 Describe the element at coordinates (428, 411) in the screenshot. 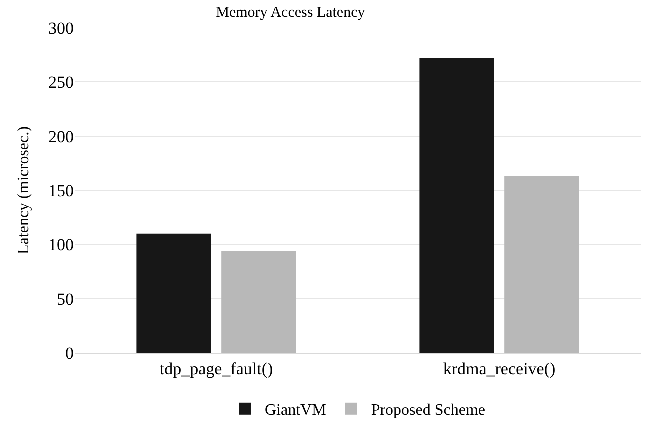

I see `legend-label: Proposed Scheme` at that location.